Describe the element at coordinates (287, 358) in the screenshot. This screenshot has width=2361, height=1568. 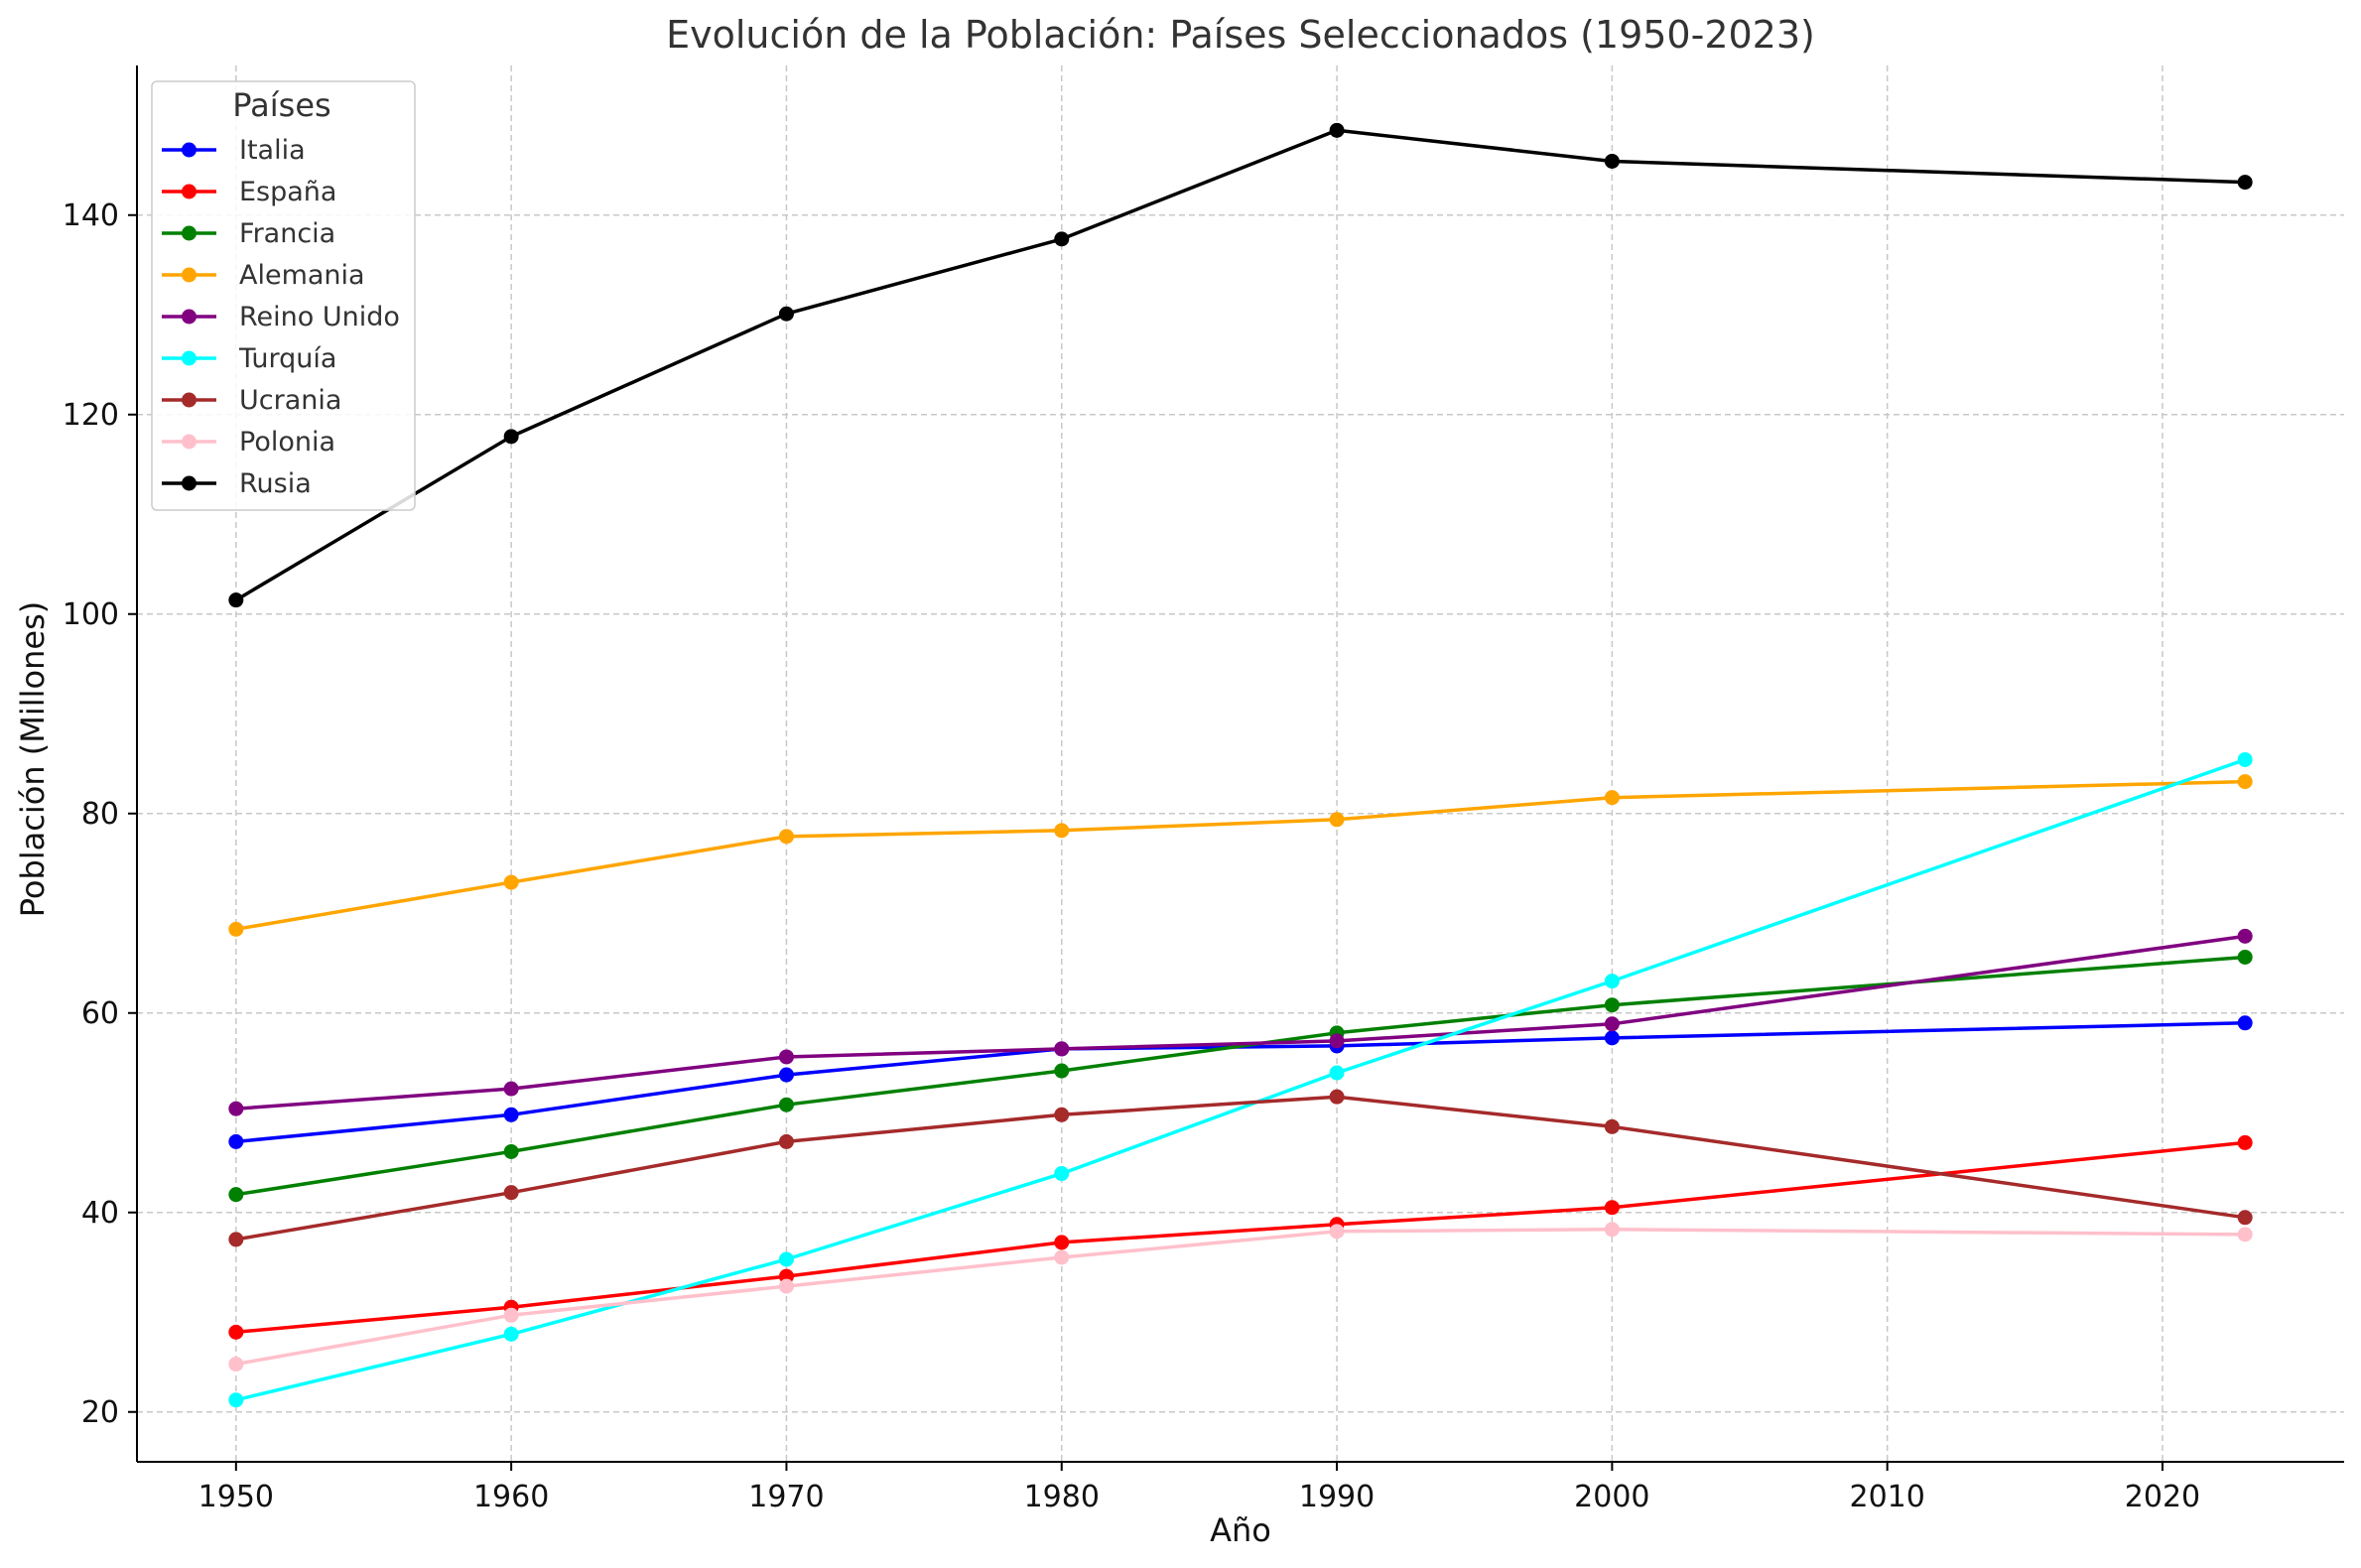
I see `legend-label: Turquía` at that location.